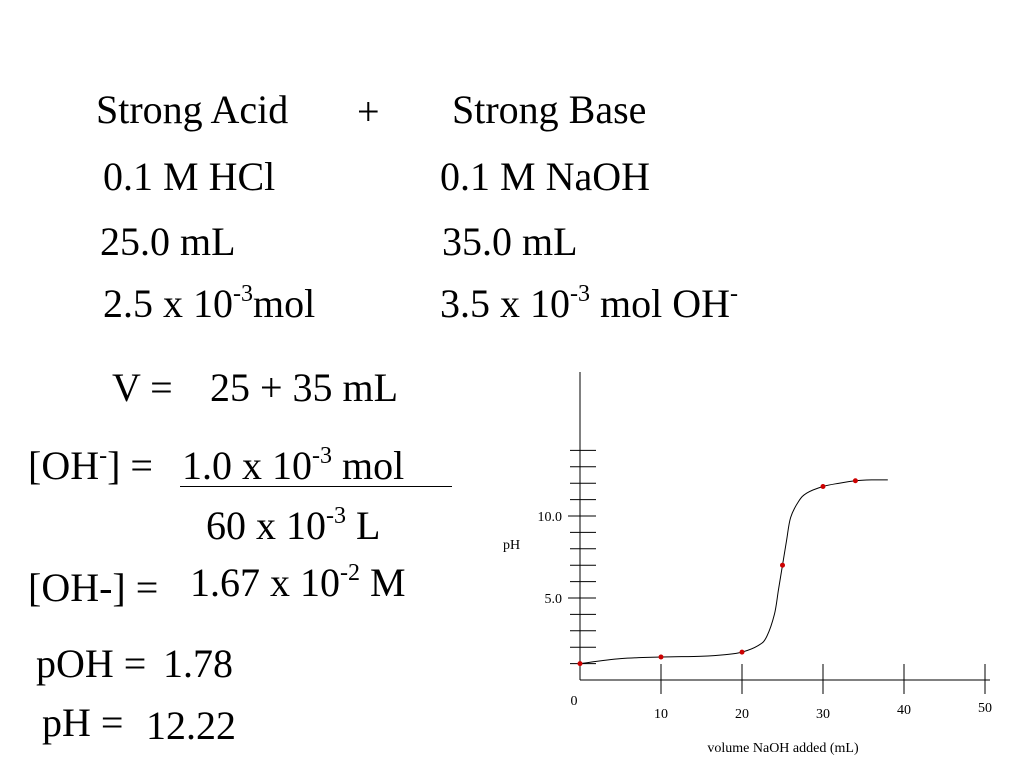 This screenshot has height=768, width=1024. Describe the element at coordinates (130, 465) in the screenshot. I see `hydroxide-label-close: ] =` at that location.